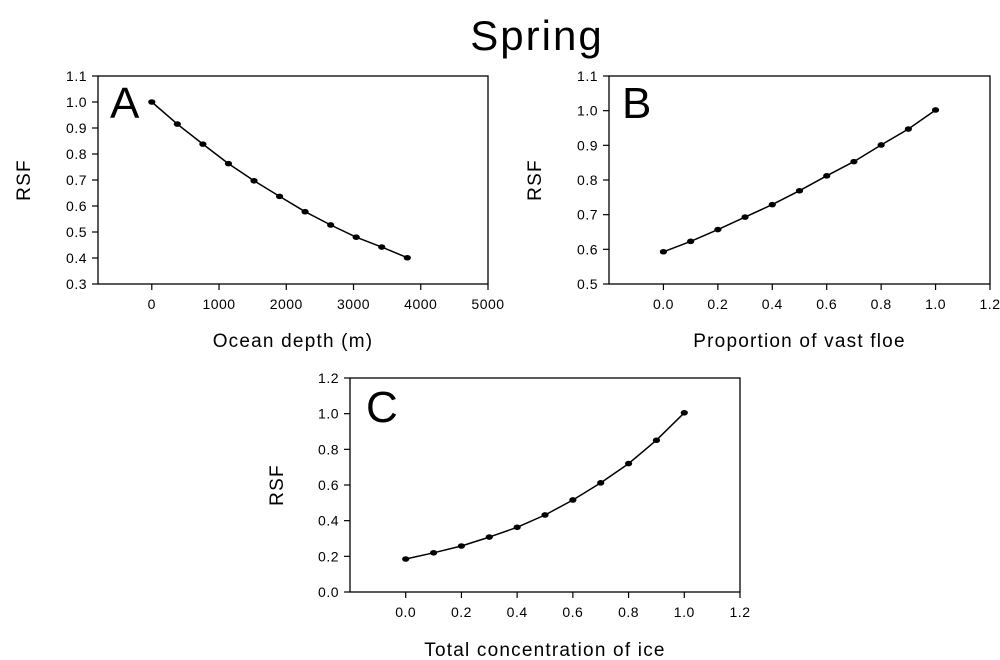 This screenshot has width=1000, height=660. I want to click on x-axis-label: Total concentration of ice, so click(544, 650).